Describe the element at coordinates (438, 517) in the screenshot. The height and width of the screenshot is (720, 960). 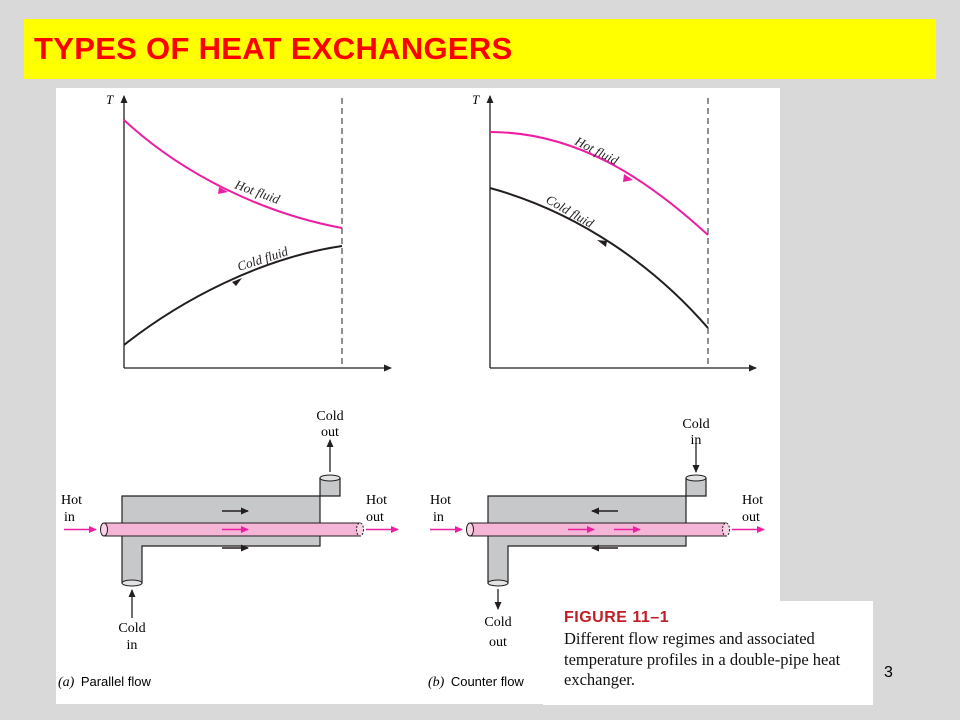
I see `counter-hot-in-label-line2: in` at that location.